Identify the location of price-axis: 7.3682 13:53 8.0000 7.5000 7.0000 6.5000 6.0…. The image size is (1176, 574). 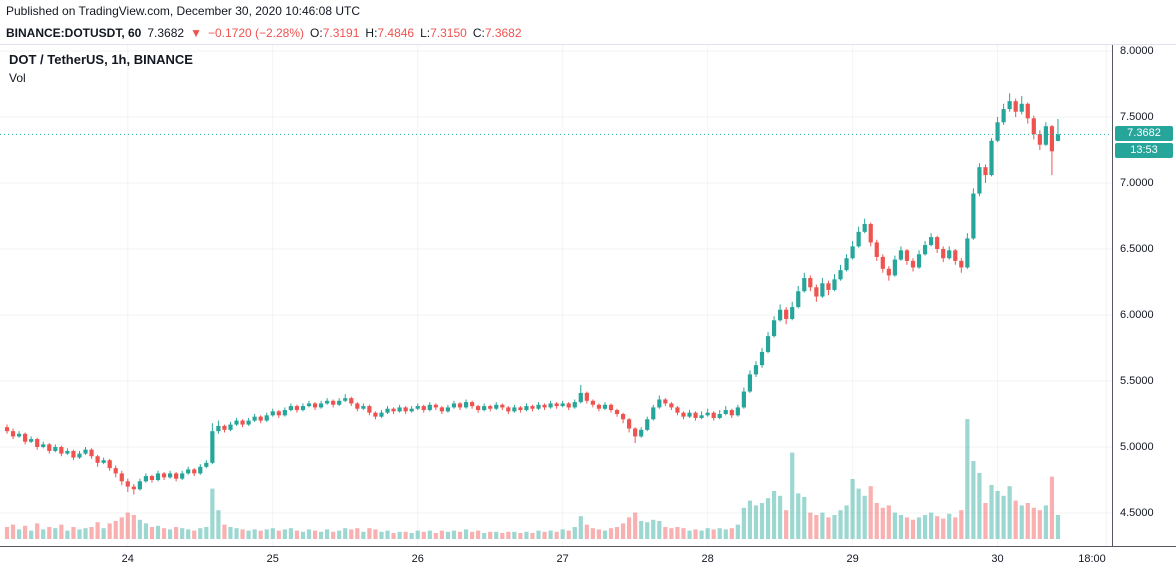
(1144, 295).